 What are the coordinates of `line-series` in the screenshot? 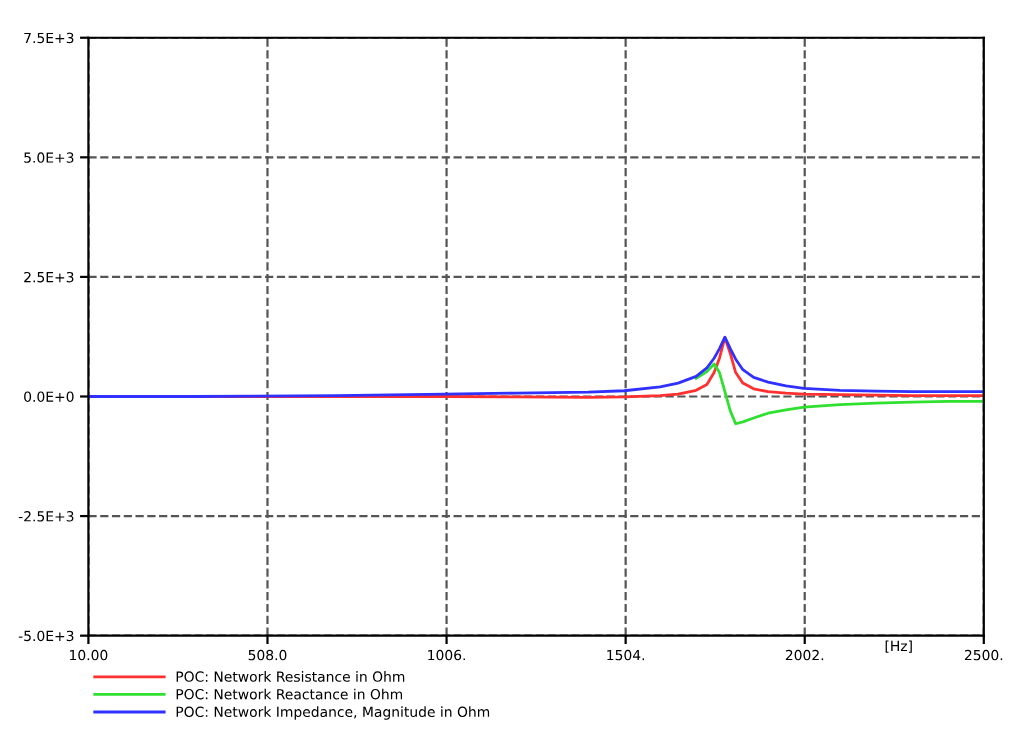 It's located at (839, 394).